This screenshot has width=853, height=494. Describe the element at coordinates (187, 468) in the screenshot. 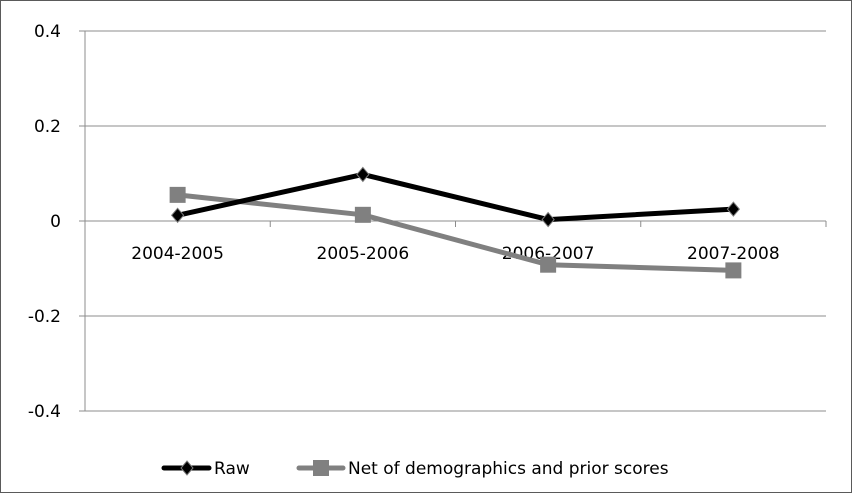

I see `legend-marker-diamond` at that location.